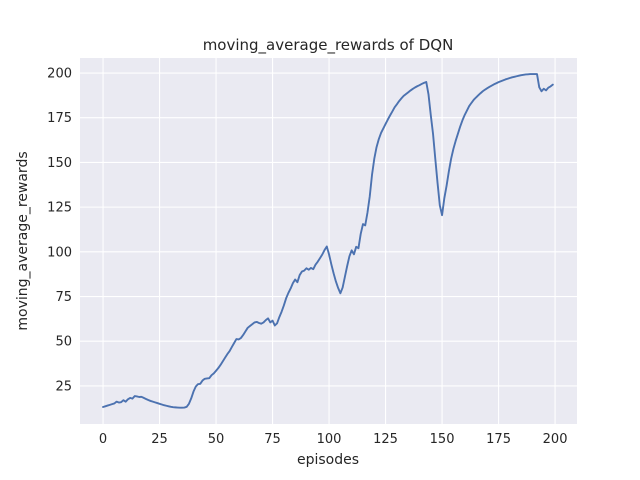 This screenshot has width=640, height=480. Describe the element at coordinates (63, 297) in the screenshot. I see `y-tick-label: 75` at that location.